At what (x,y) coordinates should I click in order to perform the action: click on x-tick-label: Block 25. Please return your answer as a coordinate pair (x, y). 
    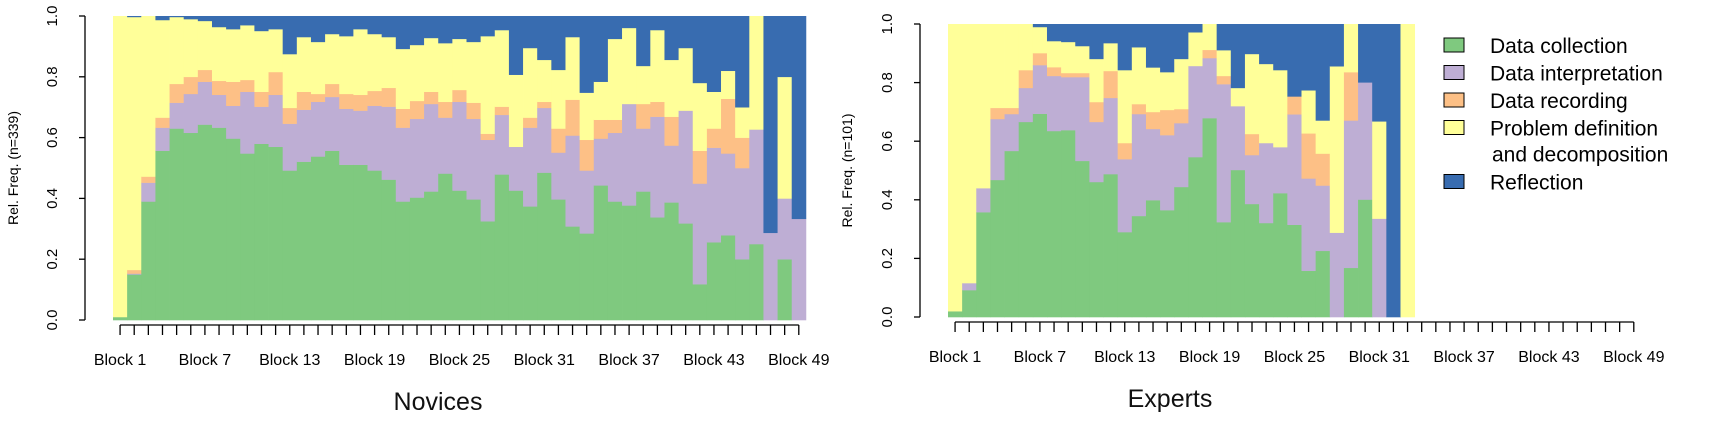
    Looking at the image, I should click on (1294, 357).